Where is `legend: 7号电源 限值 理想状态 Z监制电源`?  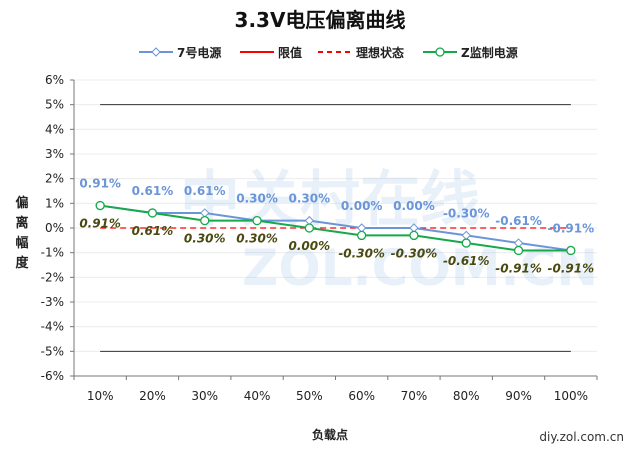 legend: 7号电源 限值 理想状态 Z监制电源 is located at coordinates (328, 52).